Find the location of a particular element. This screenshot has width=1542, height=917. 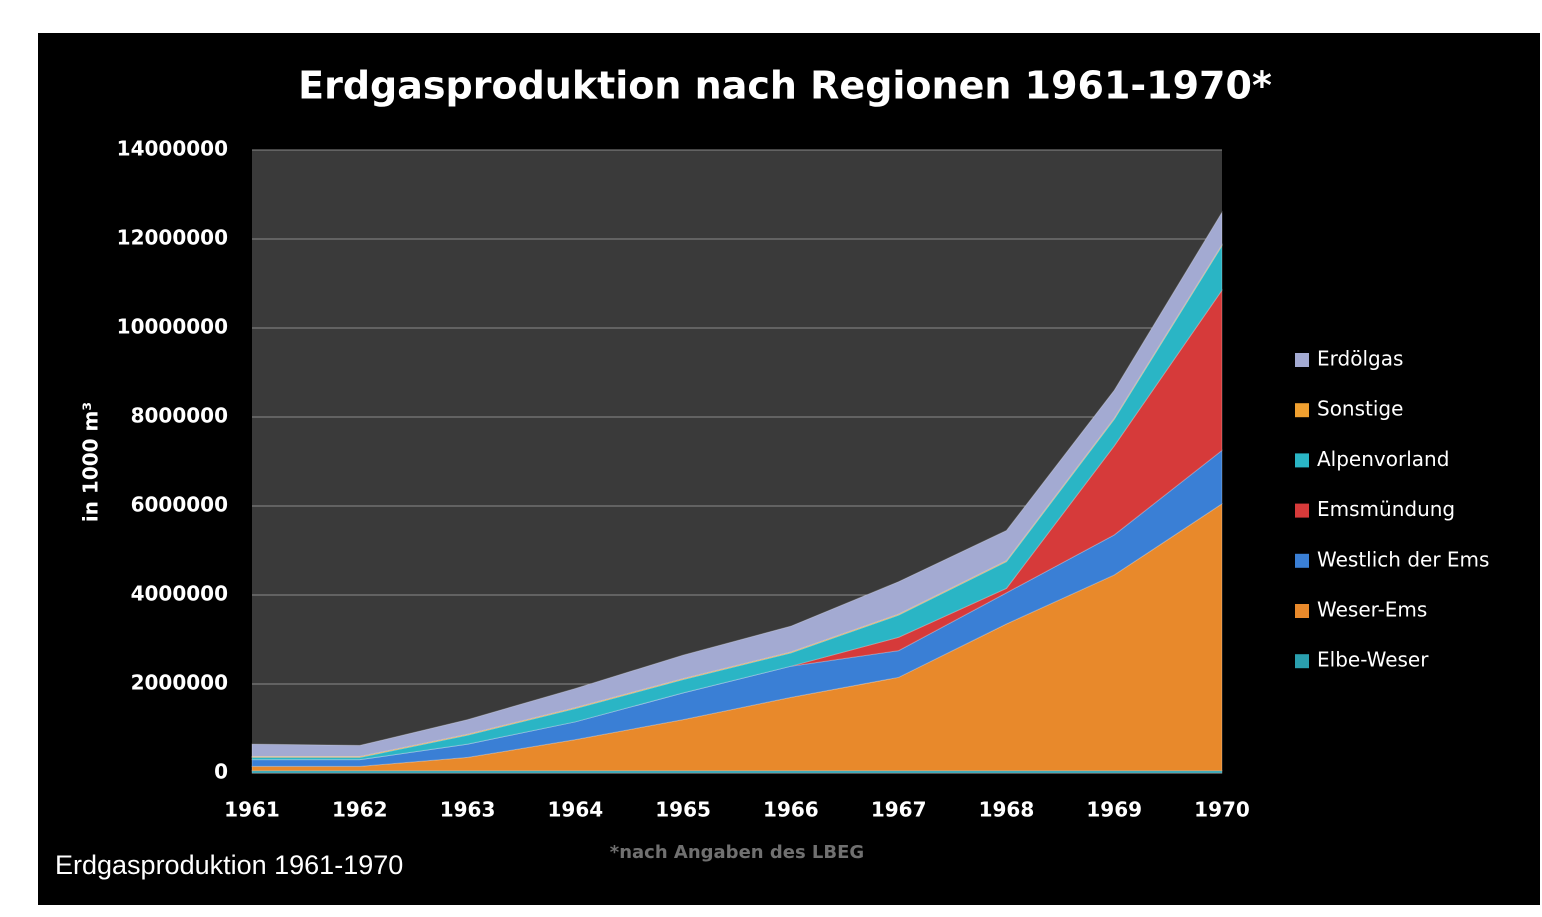

legend-label: Sonstige is located at coordinates (1360, 409).